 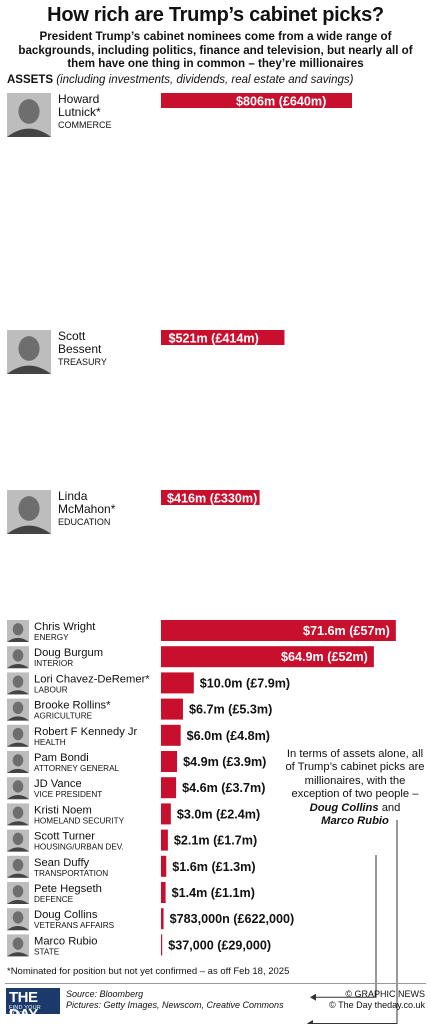 What do you see at coordinates (18, 812) in the screenshot?
I see `kristi-noem-photo-face` at bounding box center [18, 812].